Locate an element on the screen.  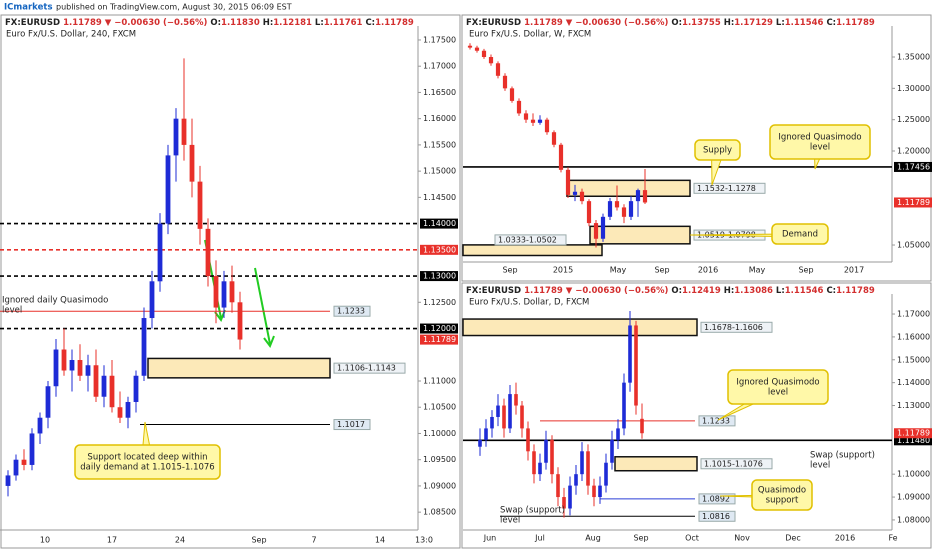
zone is located at coordinates (628, 188).